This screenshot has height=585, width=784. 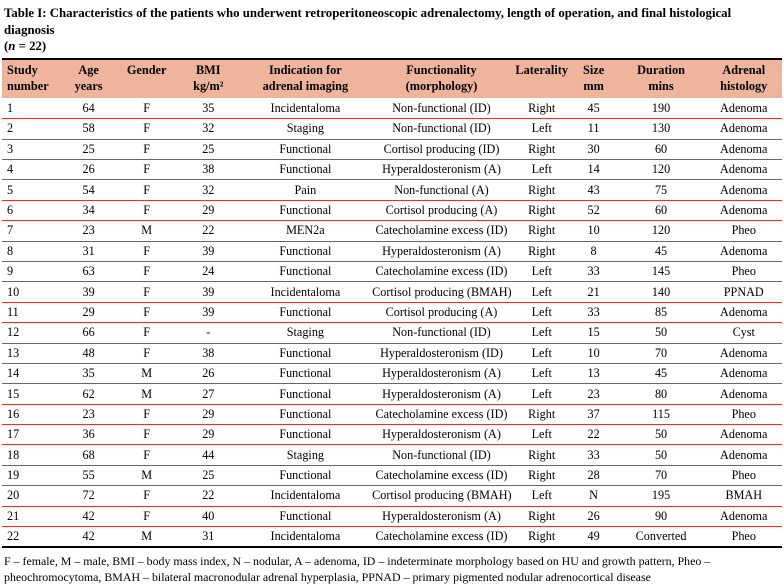 I want to click on cell-age-years: 35, so click(x=88, y=374).